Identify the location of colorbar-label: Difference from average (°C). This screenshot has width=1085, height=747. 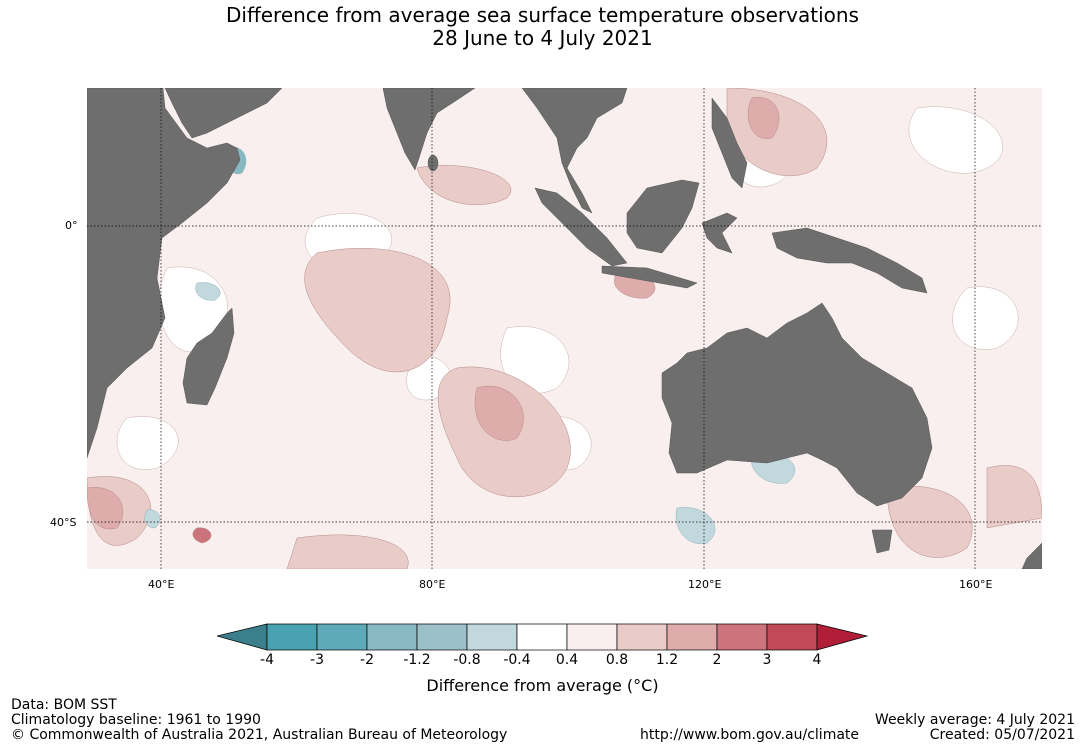
(542, 685).